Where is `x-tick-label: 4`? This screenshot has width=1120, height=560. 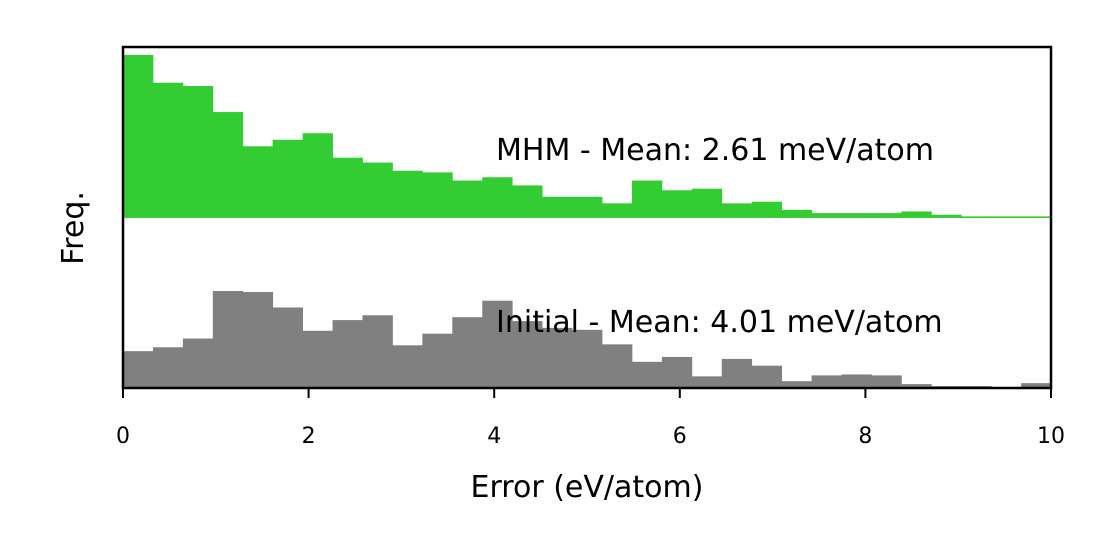
x-tick-label: 4 is located at coordinates (494, 436).